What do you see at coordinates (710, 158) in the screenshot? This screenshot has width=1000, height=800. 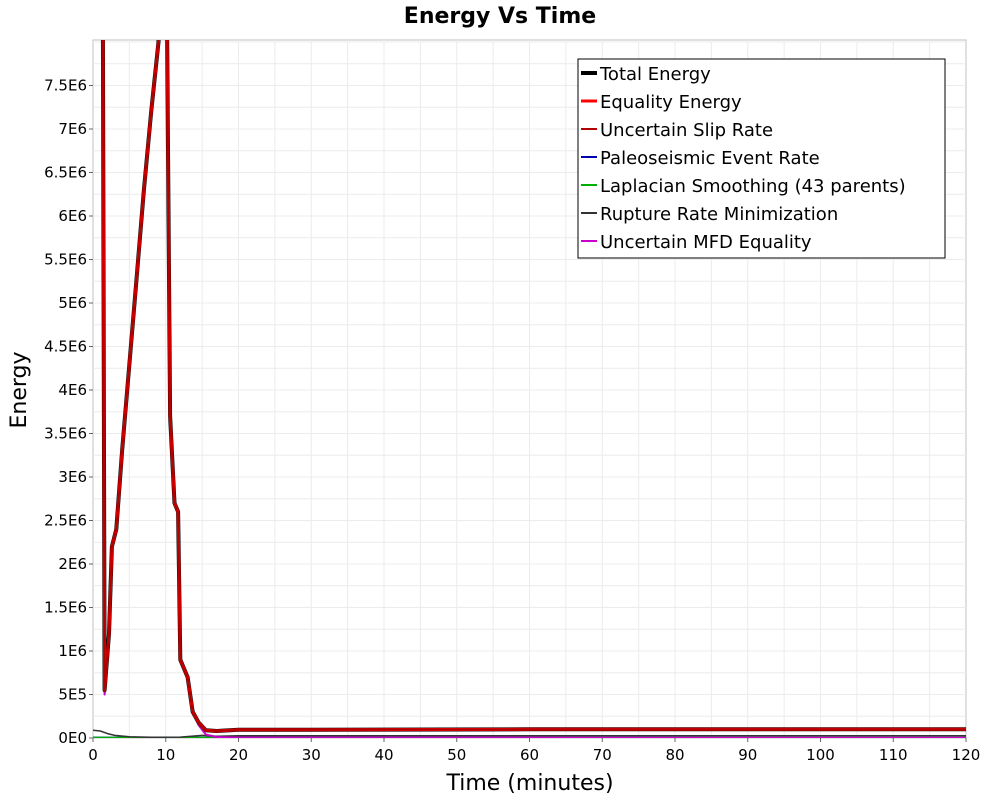 I see `legend-label: Paleoseismic Event Rate` at bounding box center [710, 158].